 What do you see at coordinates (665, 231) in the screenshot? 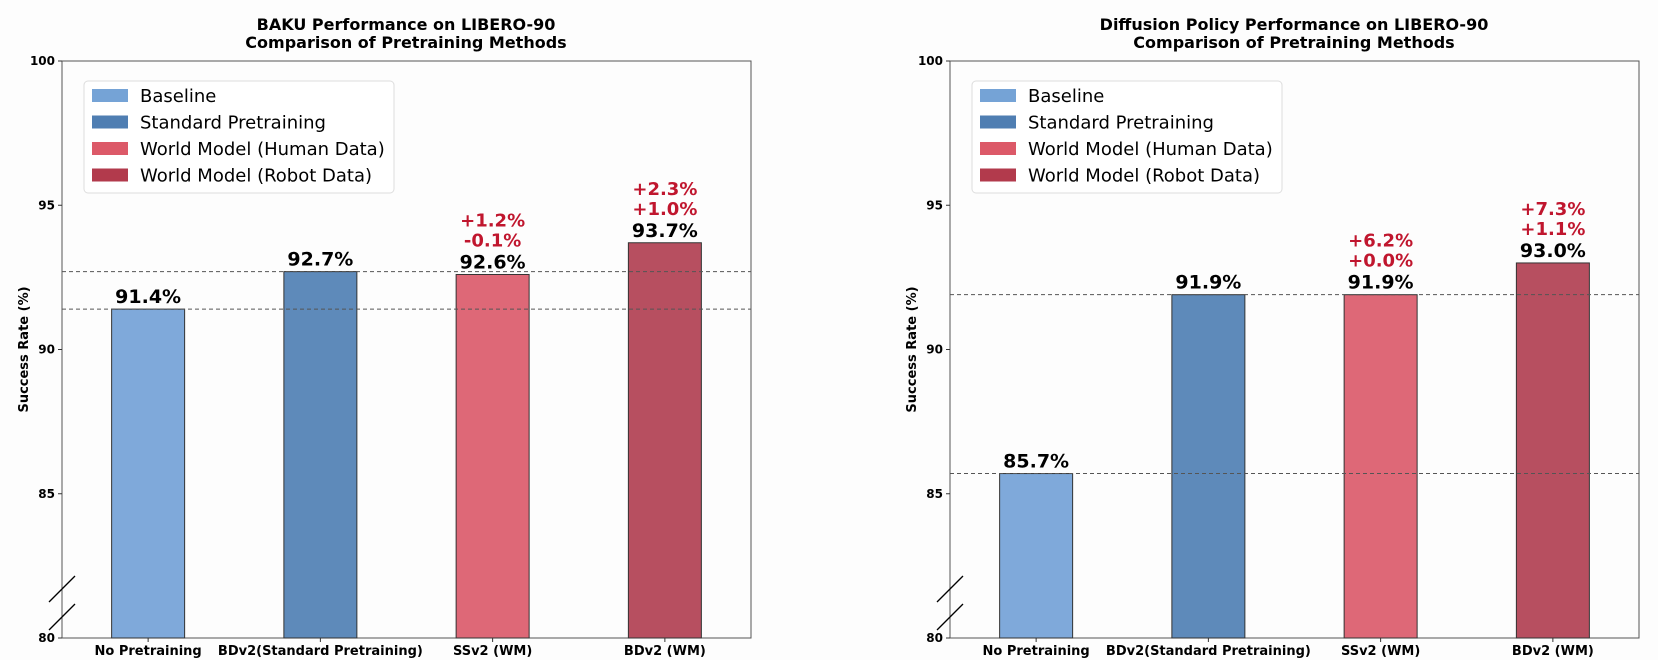
I see `bar-value-label: 93.7%` at bounding box center [665, 231].